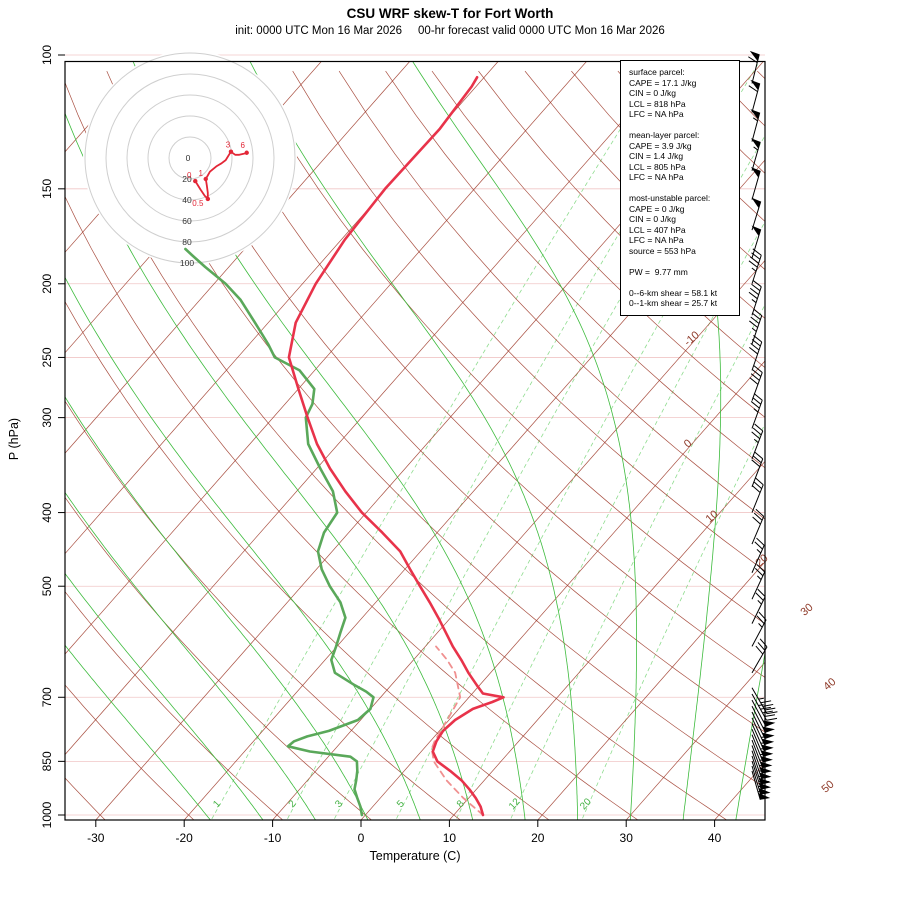 This screenshot has width=900, height=900. What do you see at coordinates (47, 55) in the screenshot?
I see `y-tick-label: 100` at bounding box center [47, 55].